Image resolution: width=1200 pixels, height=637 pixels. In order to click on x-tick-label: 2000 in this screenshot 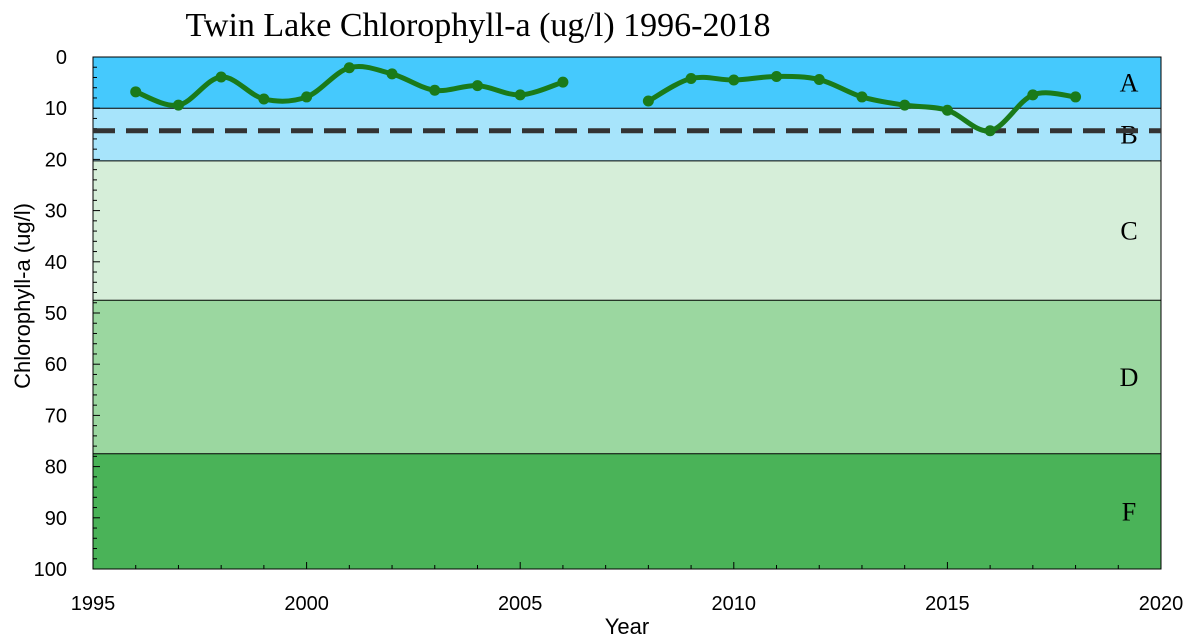, I will do `click(306, 604)`.